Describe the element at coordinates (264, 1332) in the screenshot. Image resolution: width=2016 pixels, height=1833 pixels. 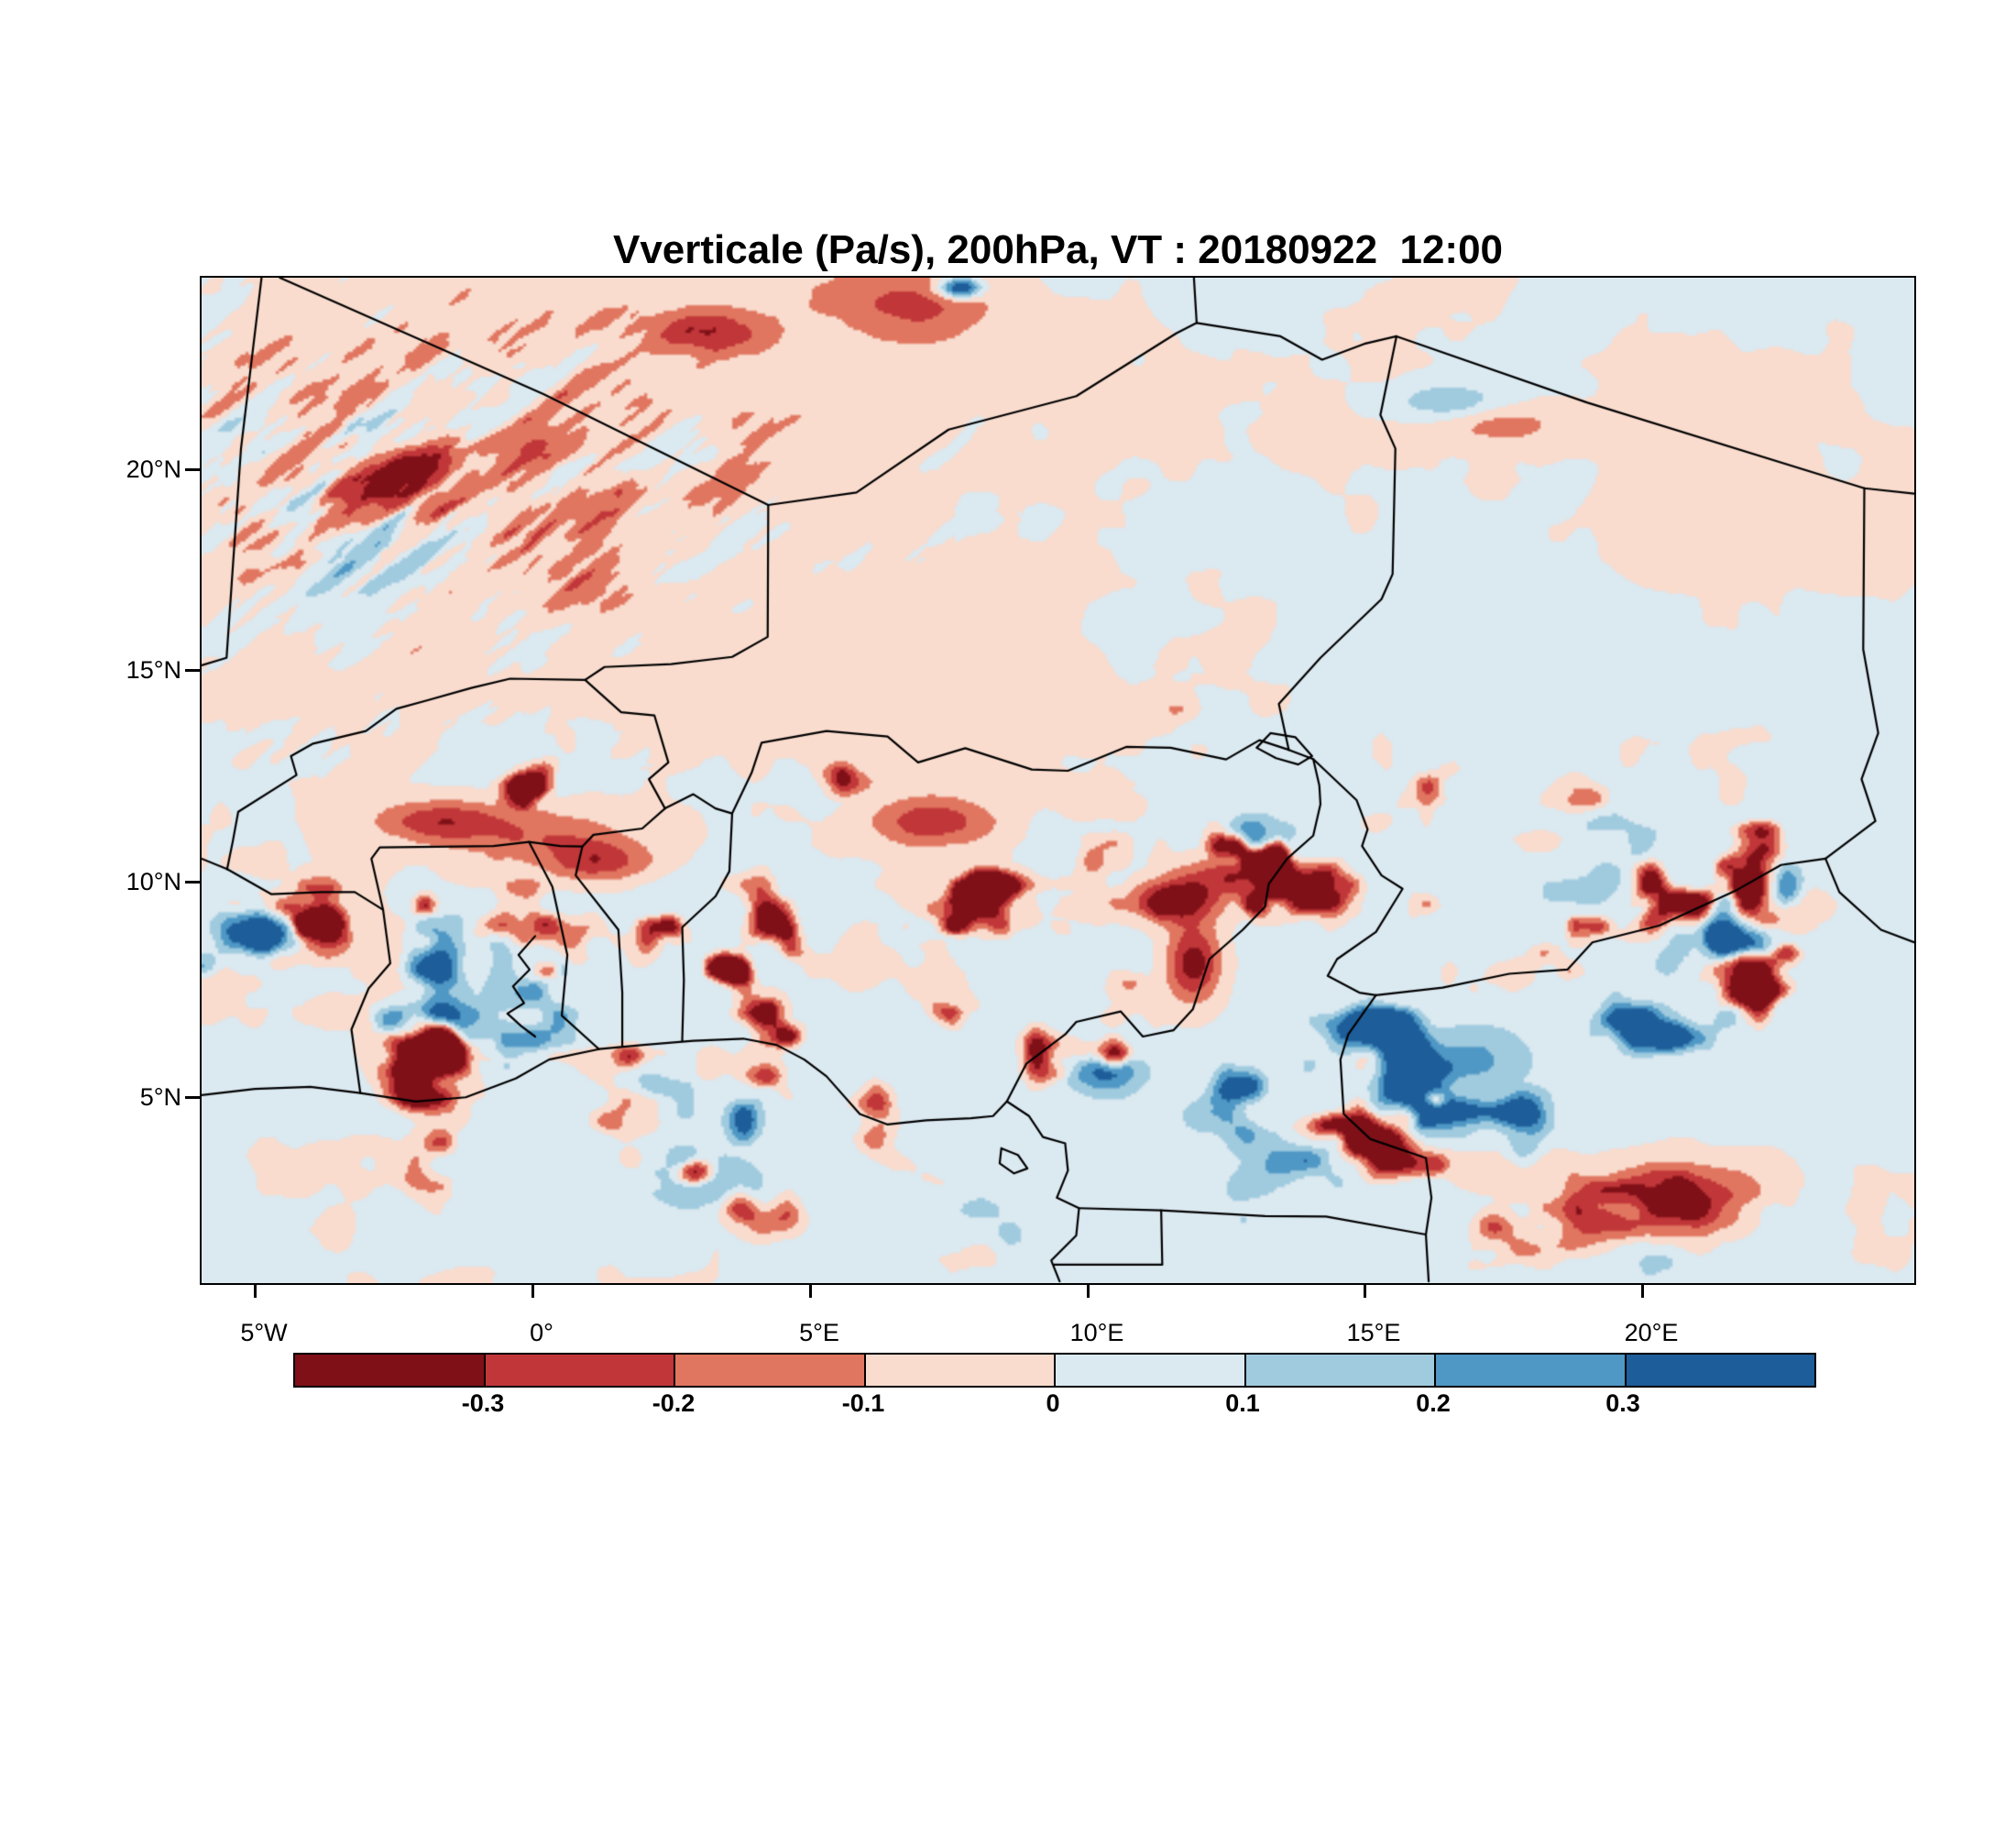
I see `lon-label-5w: 5°W` at that location.